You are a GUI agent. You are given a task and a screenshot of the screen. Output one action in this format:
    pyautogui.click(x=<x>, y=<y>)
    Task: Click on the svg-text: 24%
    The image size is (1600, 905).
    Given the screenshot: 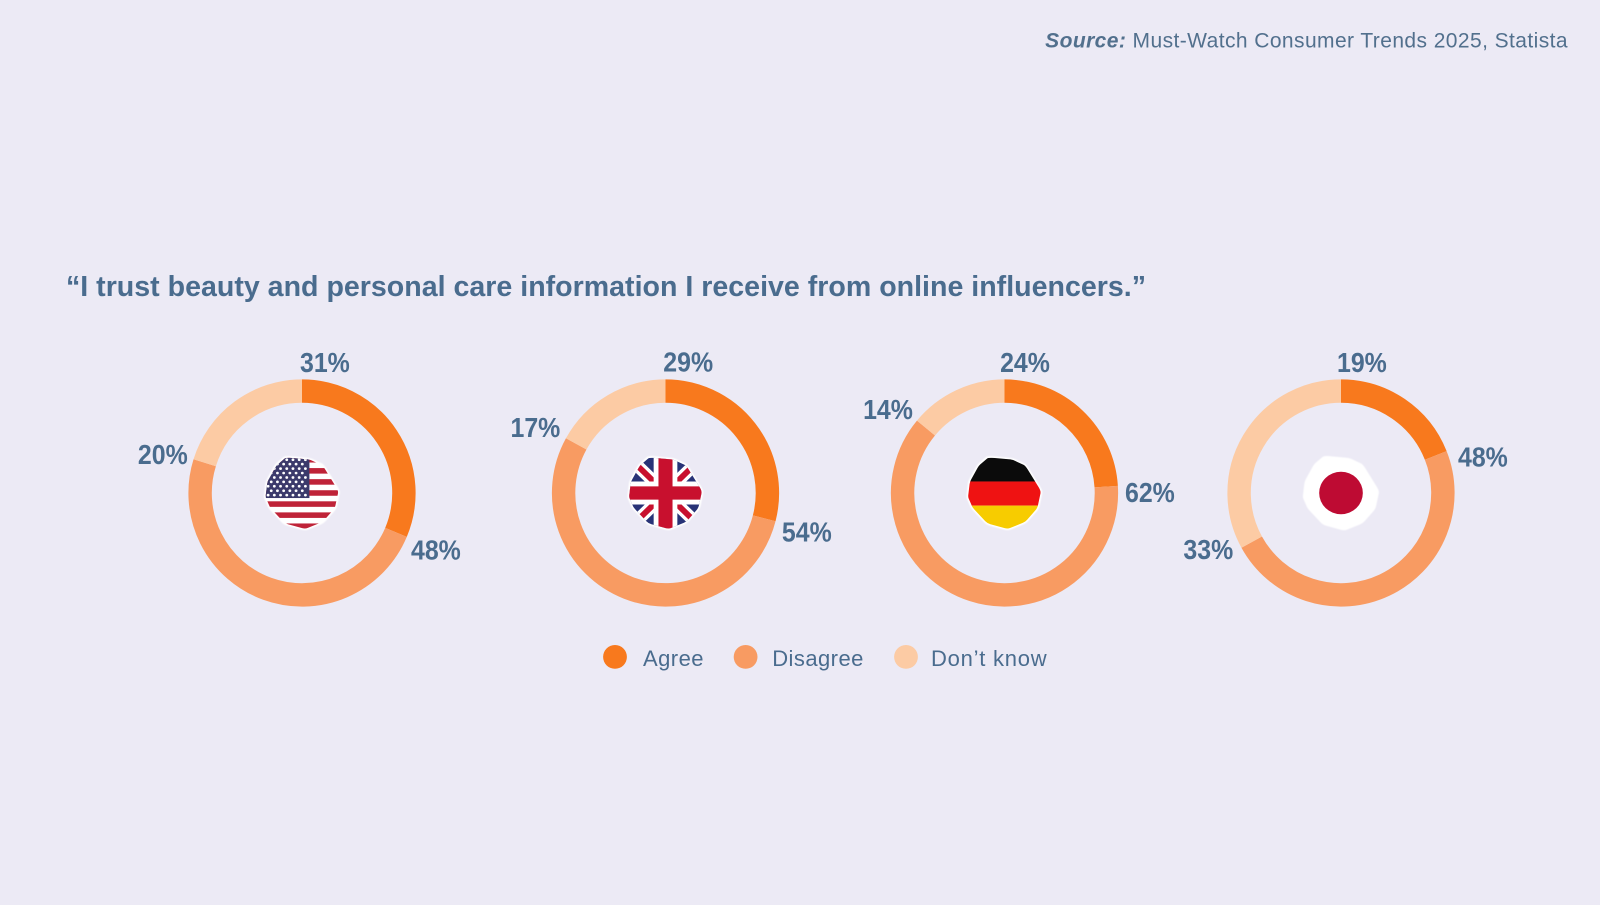 What is the action you would take?
    pyautogui.click(x=1025, y=362)
    